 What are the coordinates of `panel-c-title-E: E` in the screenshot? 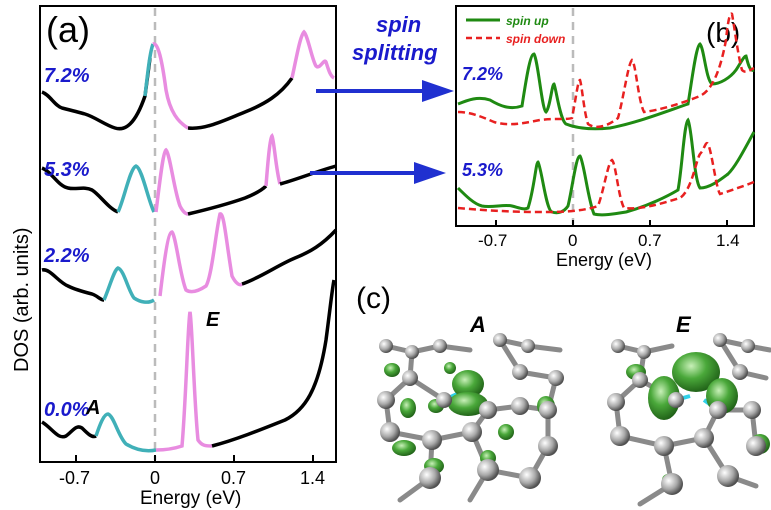 It's located at (684, 324).